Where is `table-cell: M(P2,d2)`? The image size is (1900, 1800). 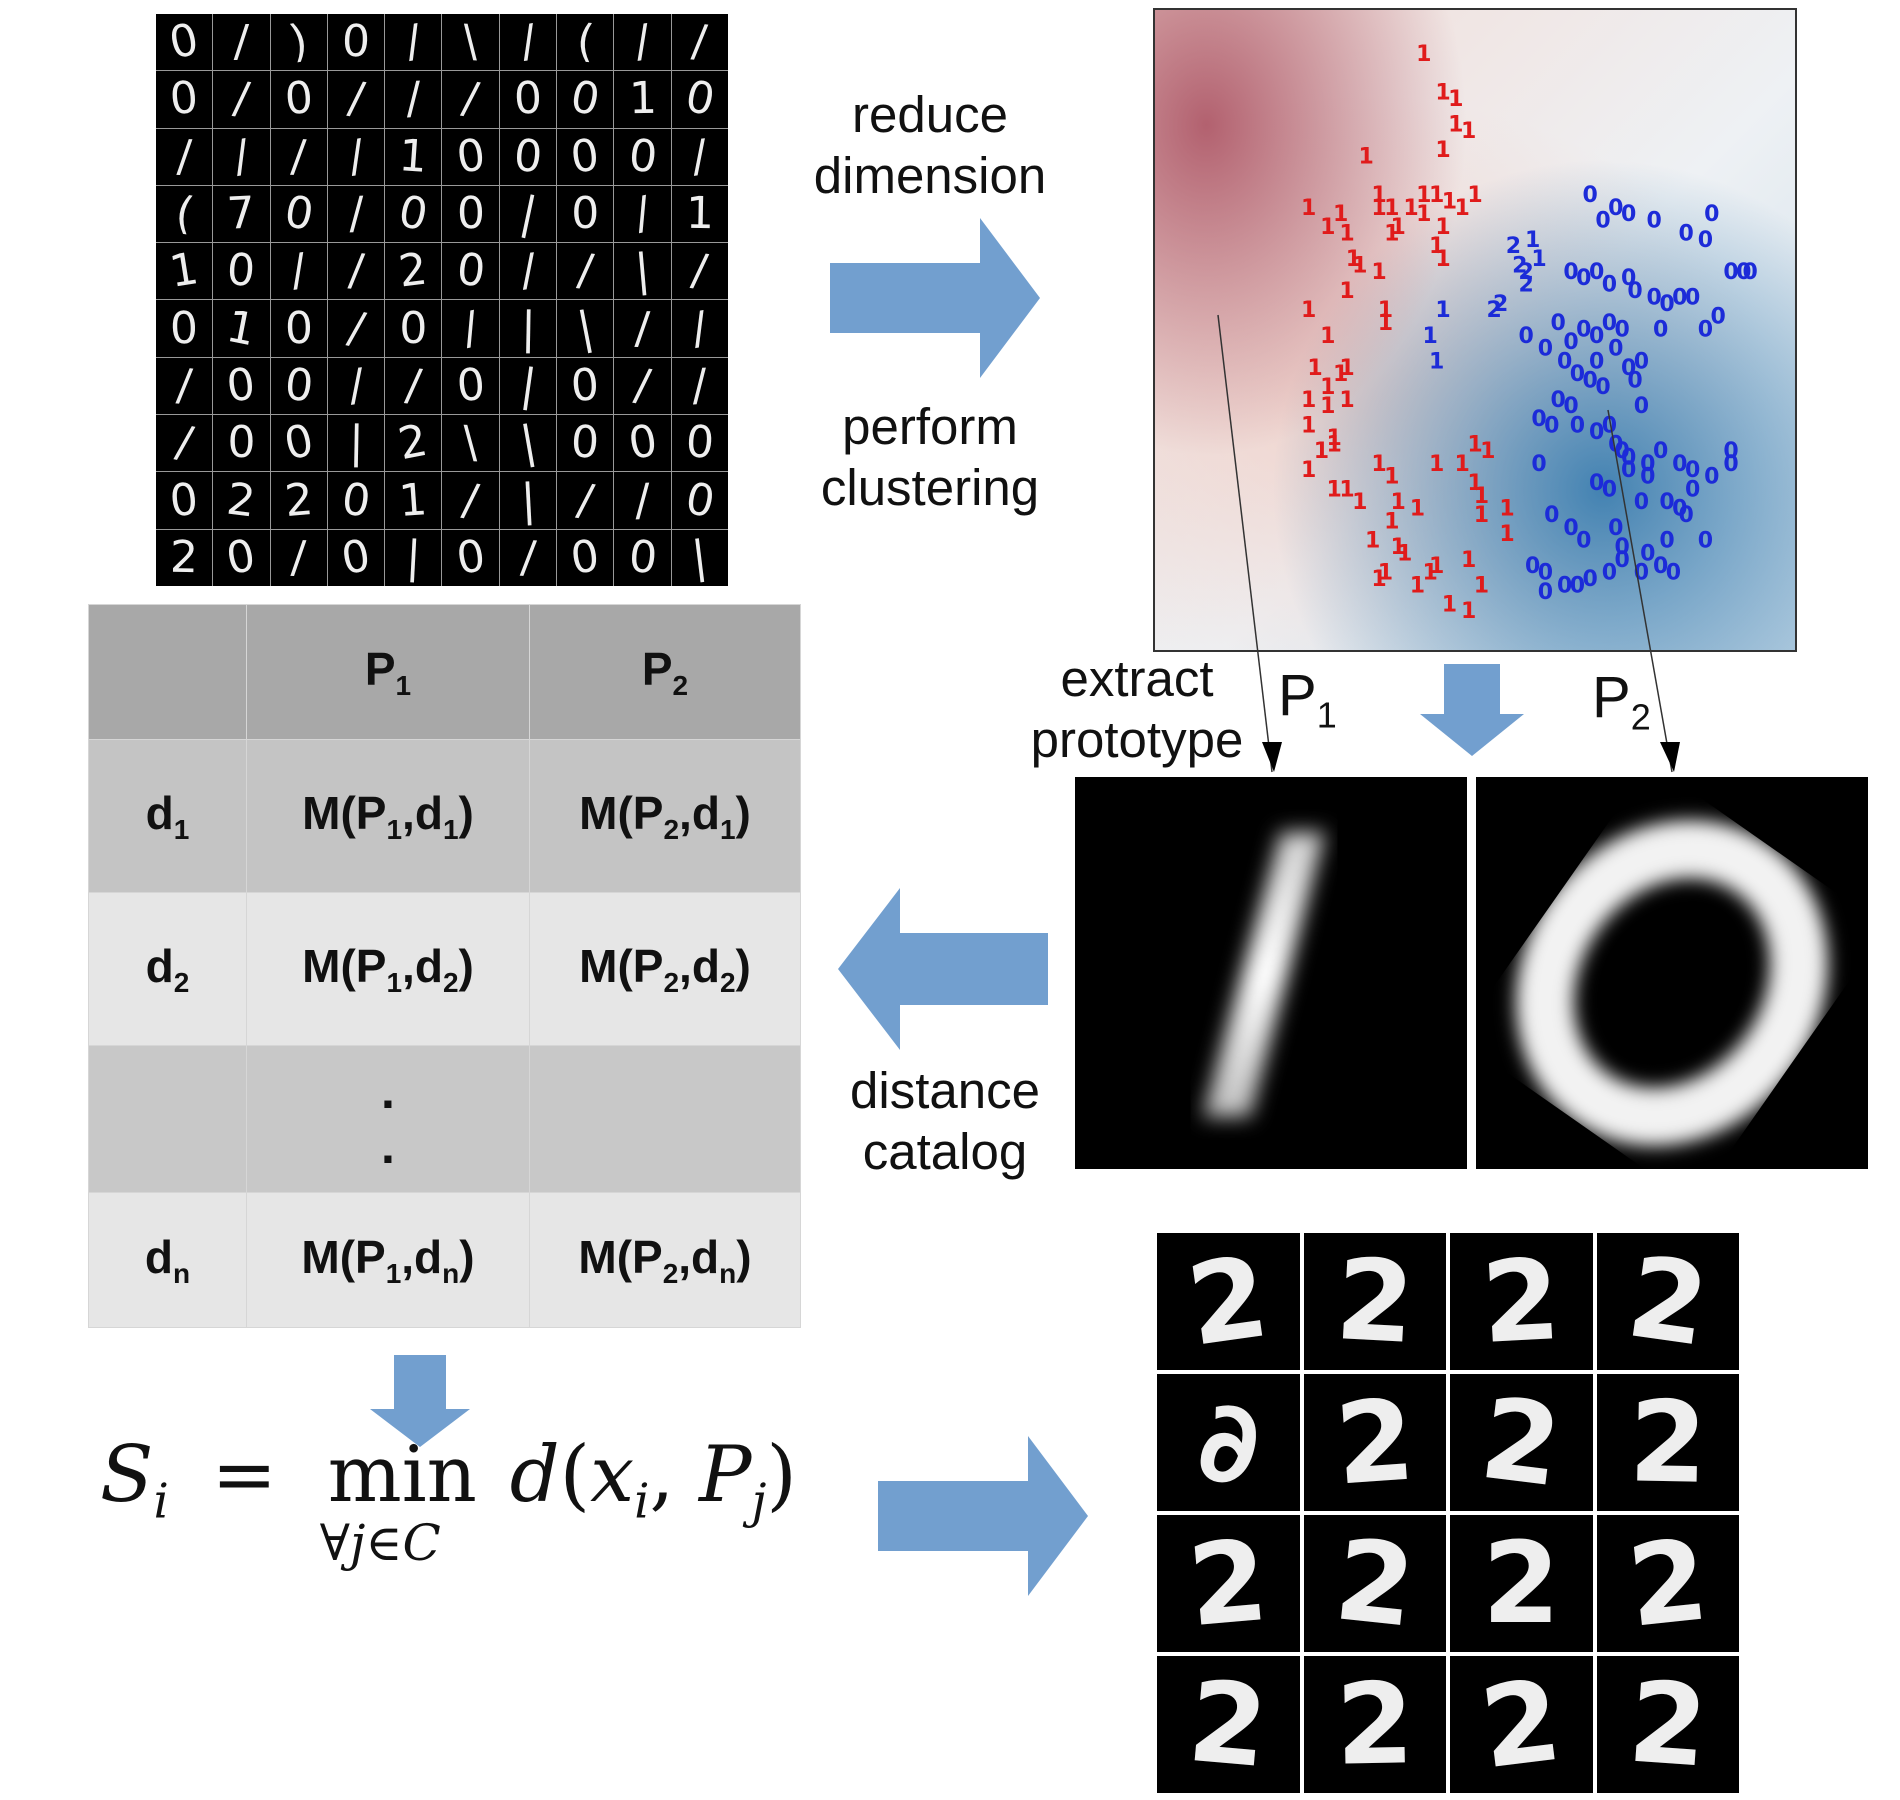 table-cell: M(P2,d2) is located at coordinates (665, 969).